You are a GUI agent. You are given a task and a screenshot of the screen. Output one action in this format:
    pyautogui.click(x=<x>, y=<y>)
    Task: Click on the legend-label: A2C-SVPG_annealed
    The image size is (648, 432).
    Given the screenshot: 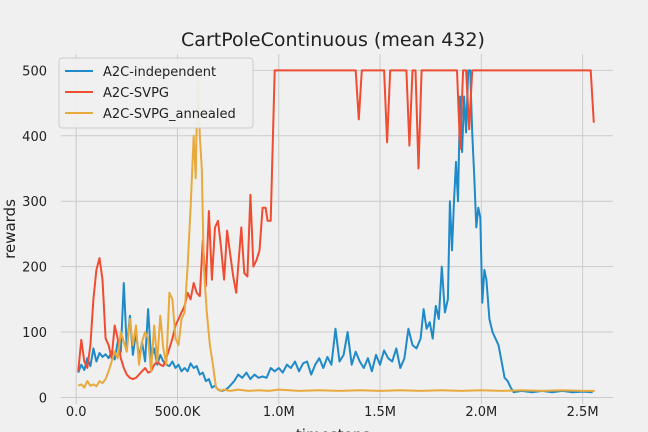 What is the action you would take?
    pyautogui.click(x=169, y=114)
    